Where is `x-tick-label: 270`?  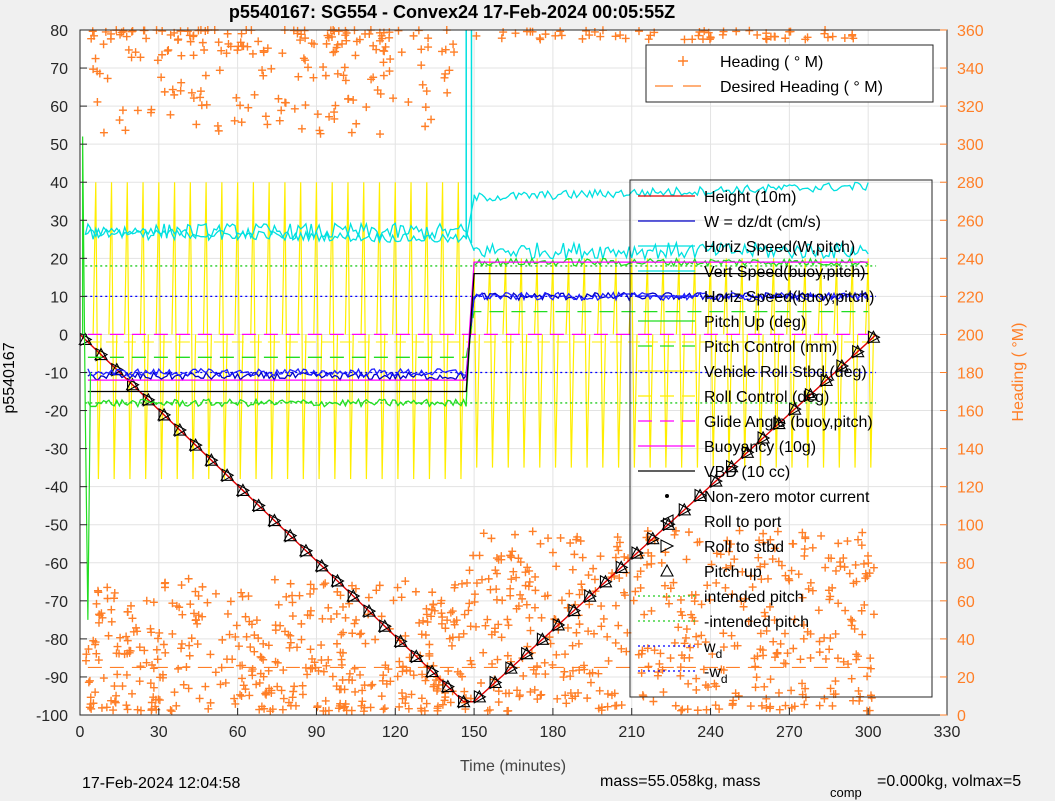
x-tick-label: 270 is located at coordinates (789, 732).